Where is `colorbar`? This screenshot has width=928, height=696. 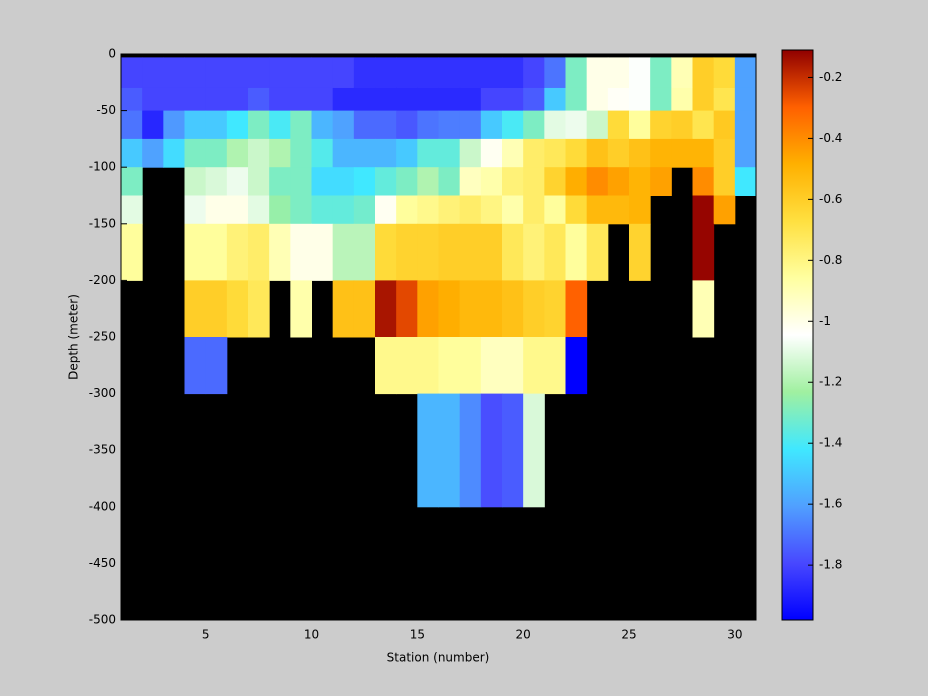
colorbar is located at coordinates (797, 335).